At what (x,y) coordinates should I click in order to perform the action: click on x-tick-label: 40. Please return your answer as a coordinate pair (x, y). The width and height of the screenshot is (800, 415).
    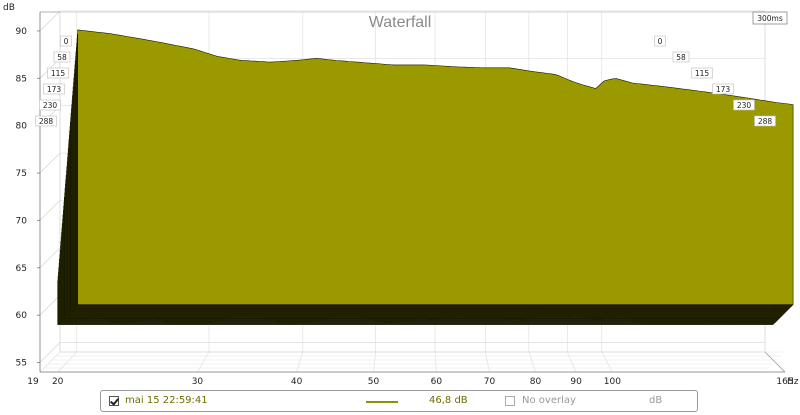
    Looking at the image, I should click on (297, 382).